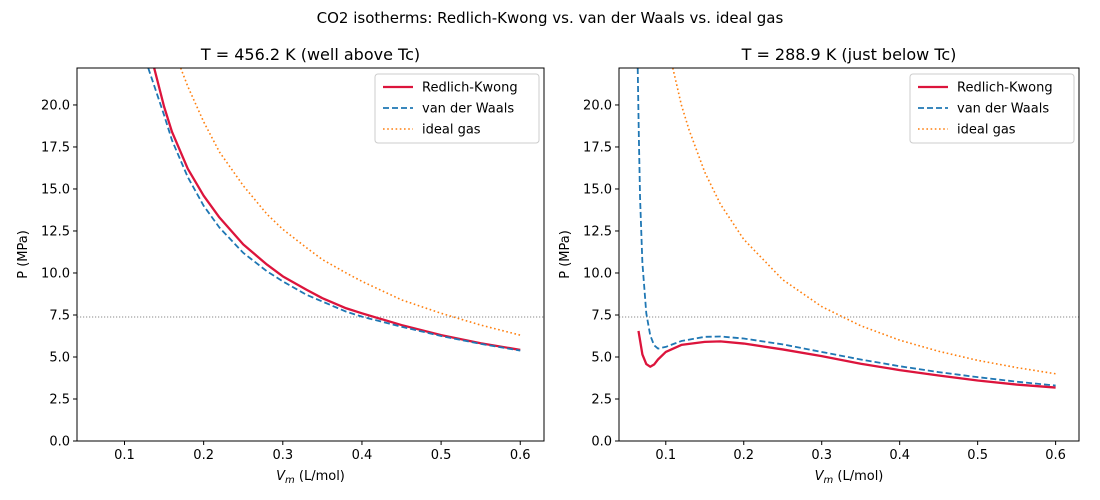 The width and height of the screenshot is (1100, 500). What do you see at coordinates (849, 54) in the screenshot?
I see `panel-title: T = 288.9 K (just below Tc)` at bounding box center [849, 54].